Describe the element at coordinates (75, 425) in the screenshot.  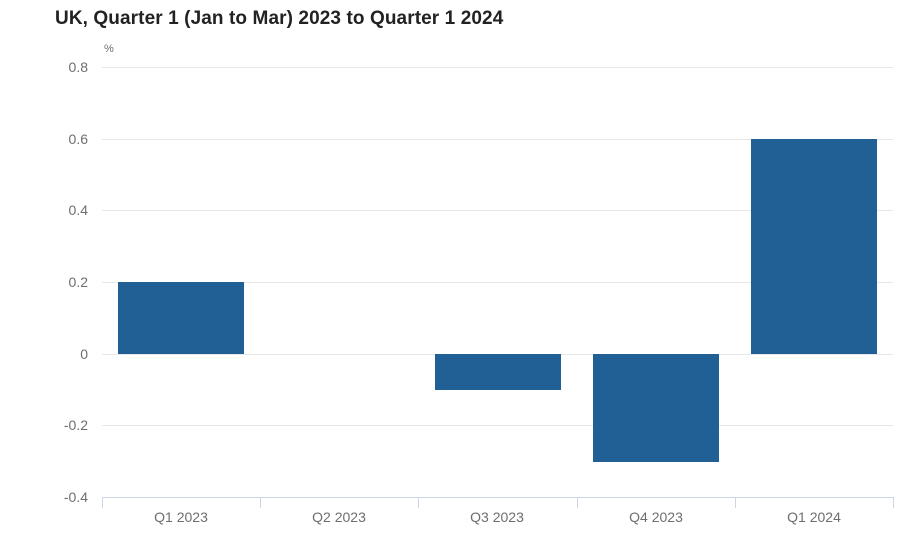
I see `y-tick-label: -0.2` at that location.